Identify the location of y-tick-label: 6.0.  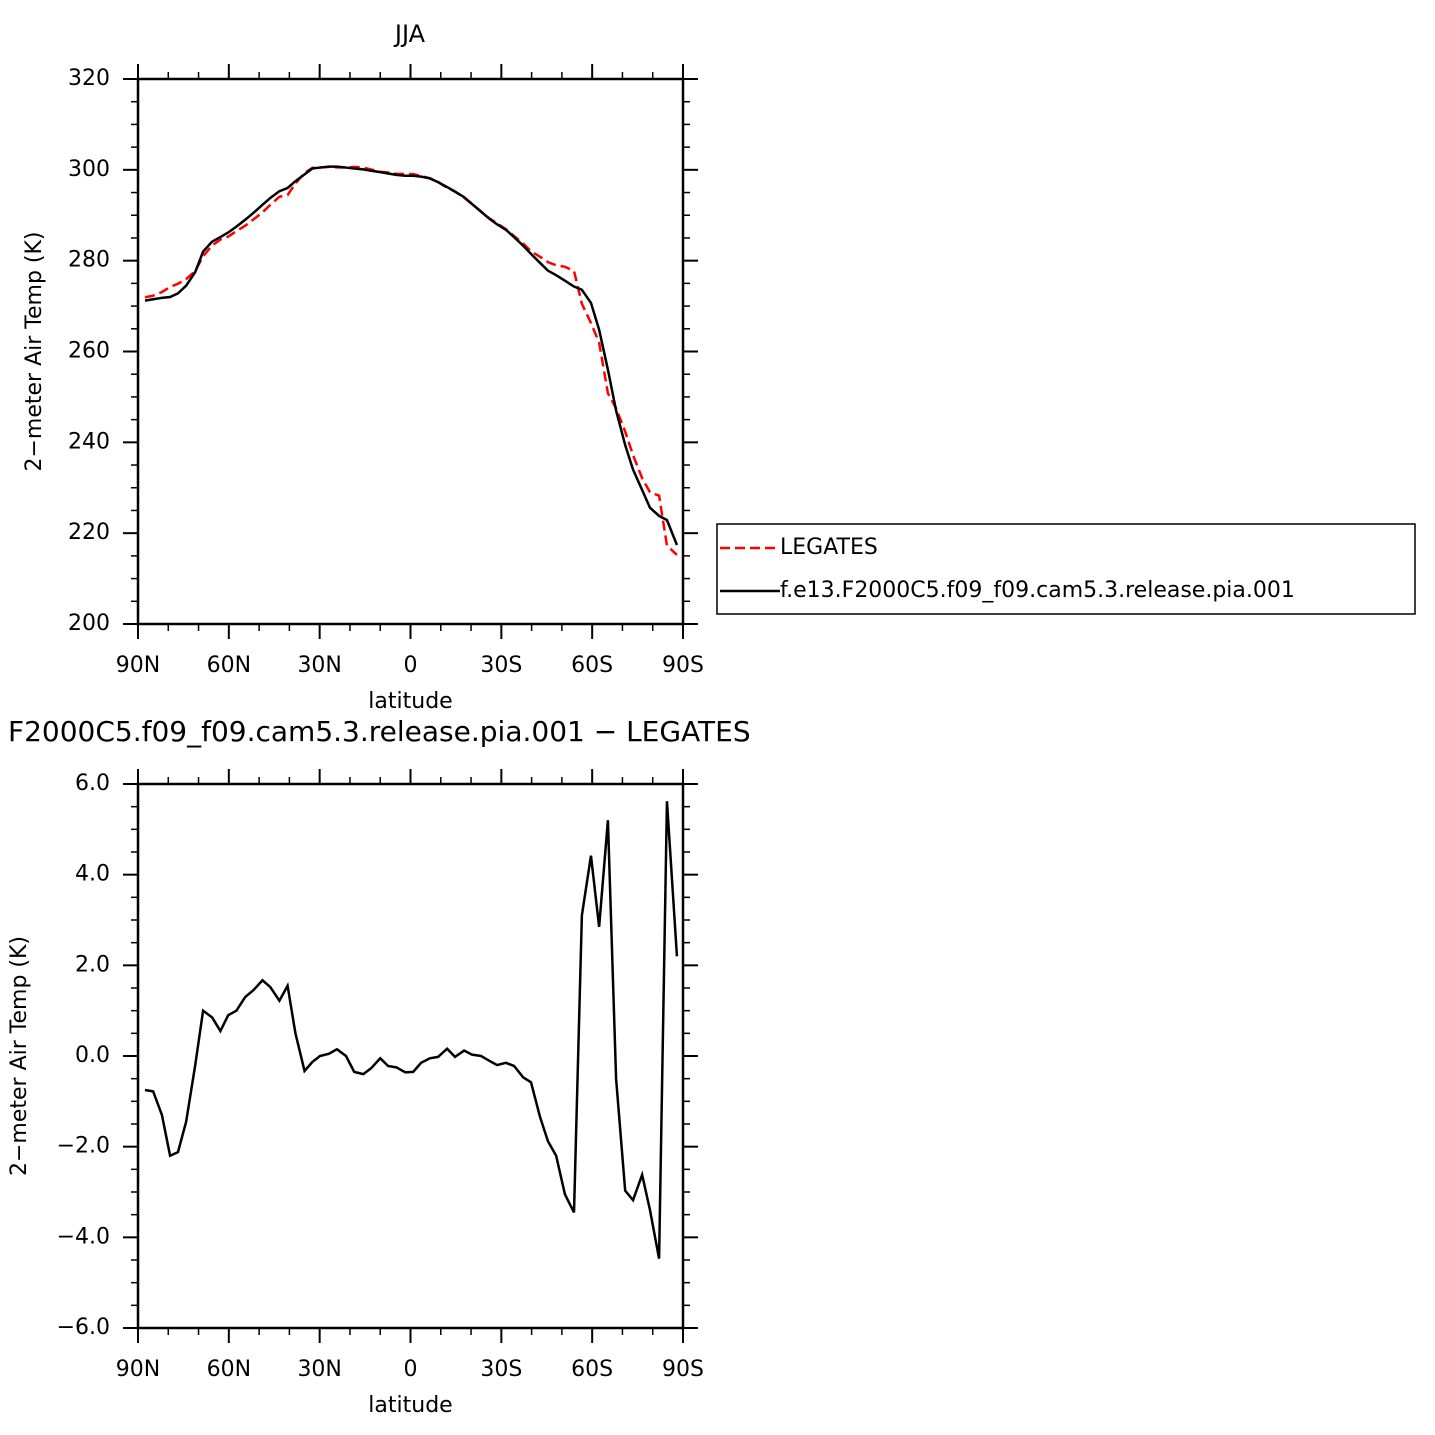
(92, 783).